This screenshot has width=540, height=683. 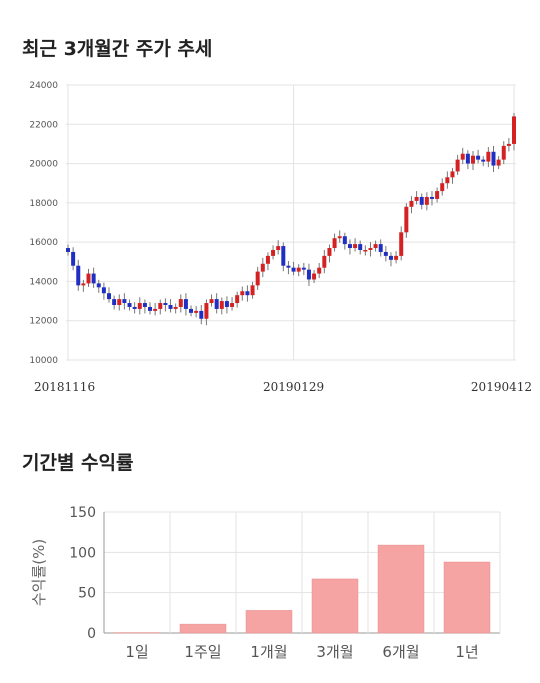 What do you see at coordinates (91, 634) in the screenshot?
I see `y-tick-label: 0` at bounding box center [91, 634].